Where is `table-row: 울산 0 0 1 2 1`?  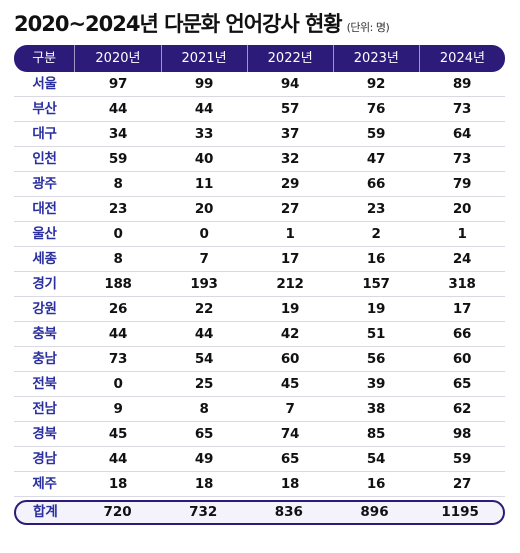 table-row: 울산 0 0 1 2 1 is located at coordinates (259, 234).